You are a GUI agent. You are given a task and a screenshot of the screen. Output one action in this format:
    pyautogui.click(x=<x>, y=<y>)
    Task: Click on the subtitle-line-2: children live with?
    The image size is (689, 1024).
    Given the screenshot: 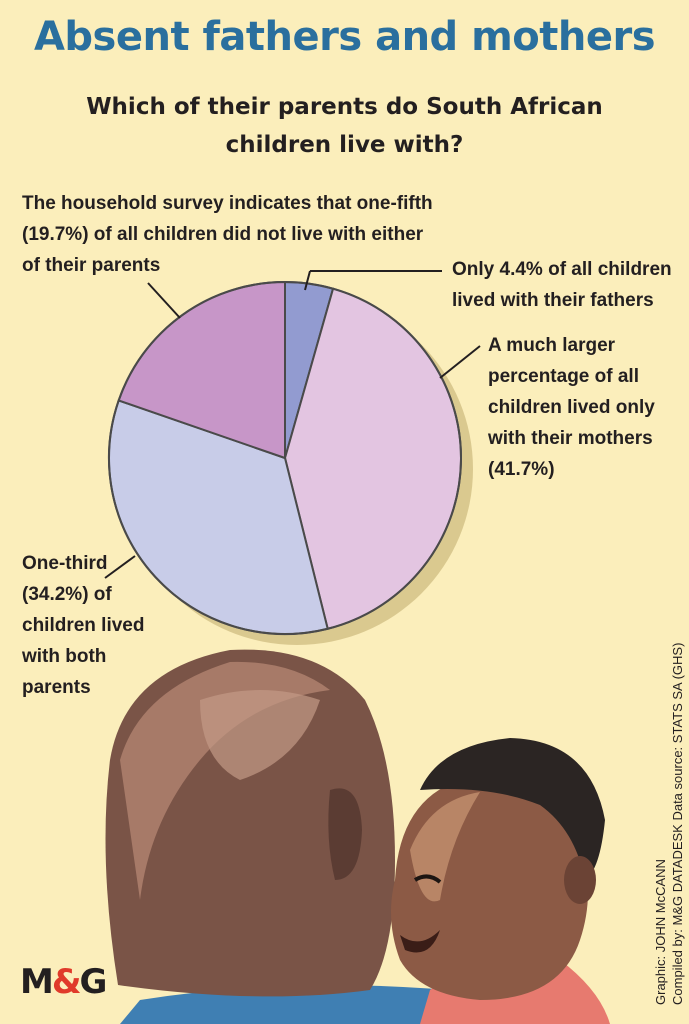 What is the action you would take?
    pyautogui.click(x=344, y=145)
    